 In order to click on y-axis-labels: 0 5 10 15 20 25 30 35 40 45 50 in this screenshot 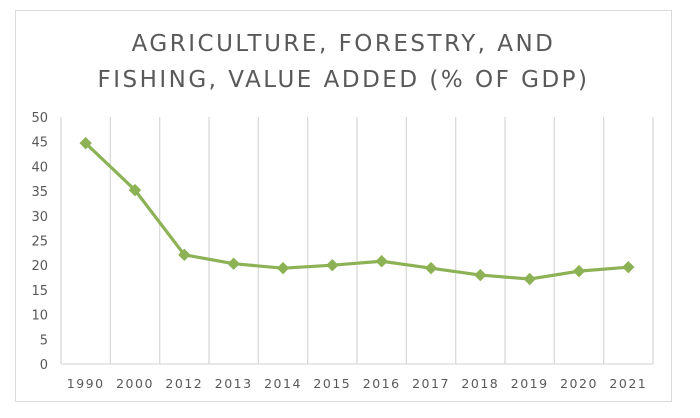, I will do `click(39, 242)`.